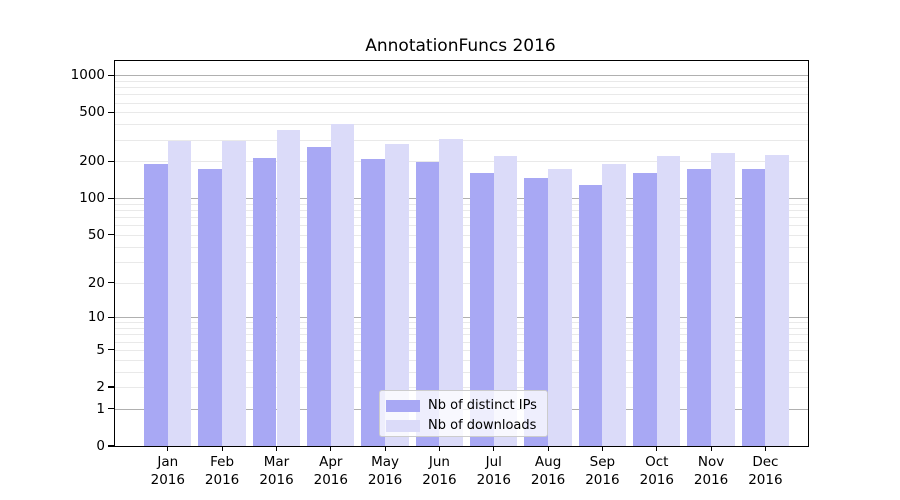 This screenshot has width=900, height=500. I want to click on bar-nb-of-distinct-ips-jan-2016, so click(156, 304).